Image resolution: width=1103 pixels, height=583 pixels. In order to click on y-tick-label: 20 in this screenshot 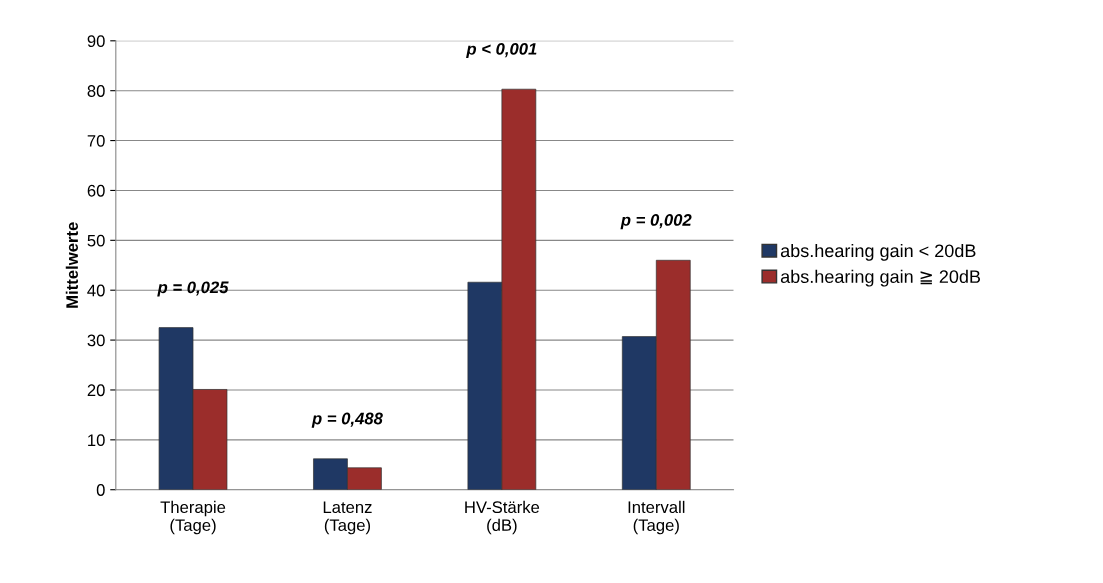, I will do `click(96, 390)`.